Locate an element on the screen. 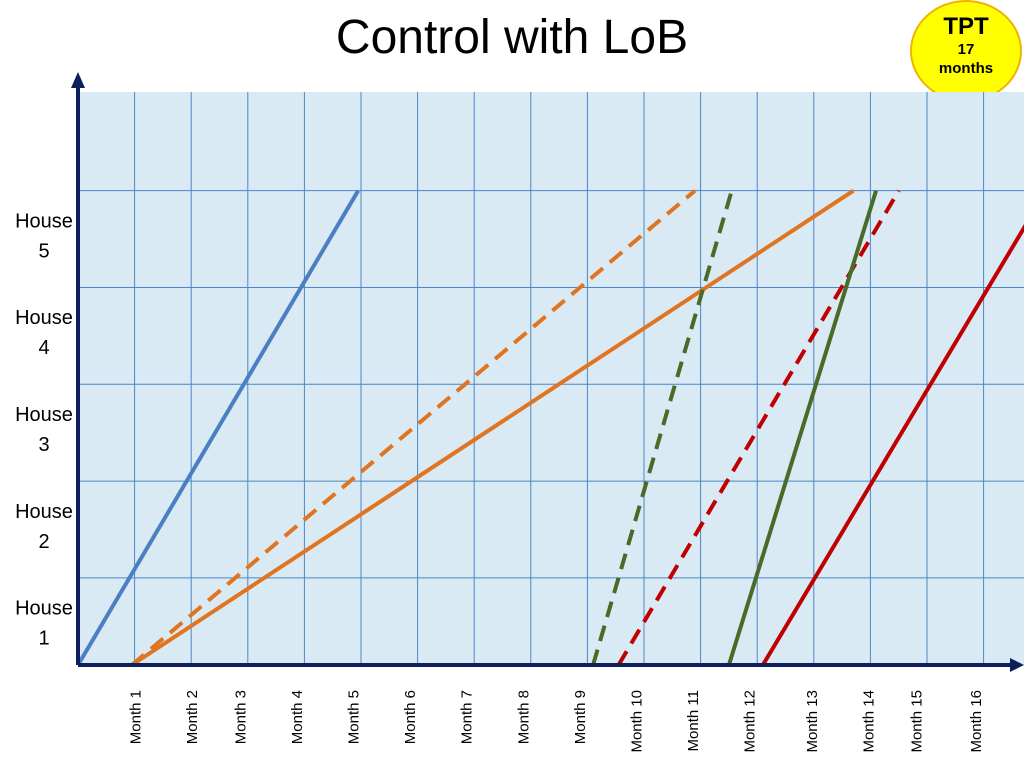 The image size is (1024, 768). x-tick-label: Month 13 is located at coordinates (812, 721).